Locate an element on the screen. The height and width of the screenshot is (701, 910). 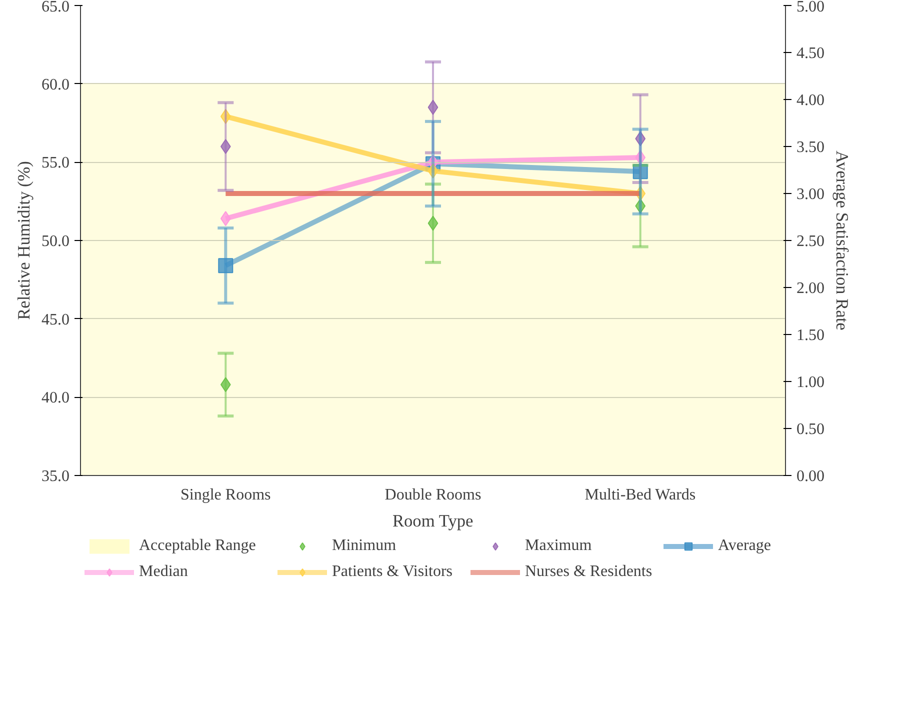
x-axis-title: Room Type is located at coordinates (433, 521).